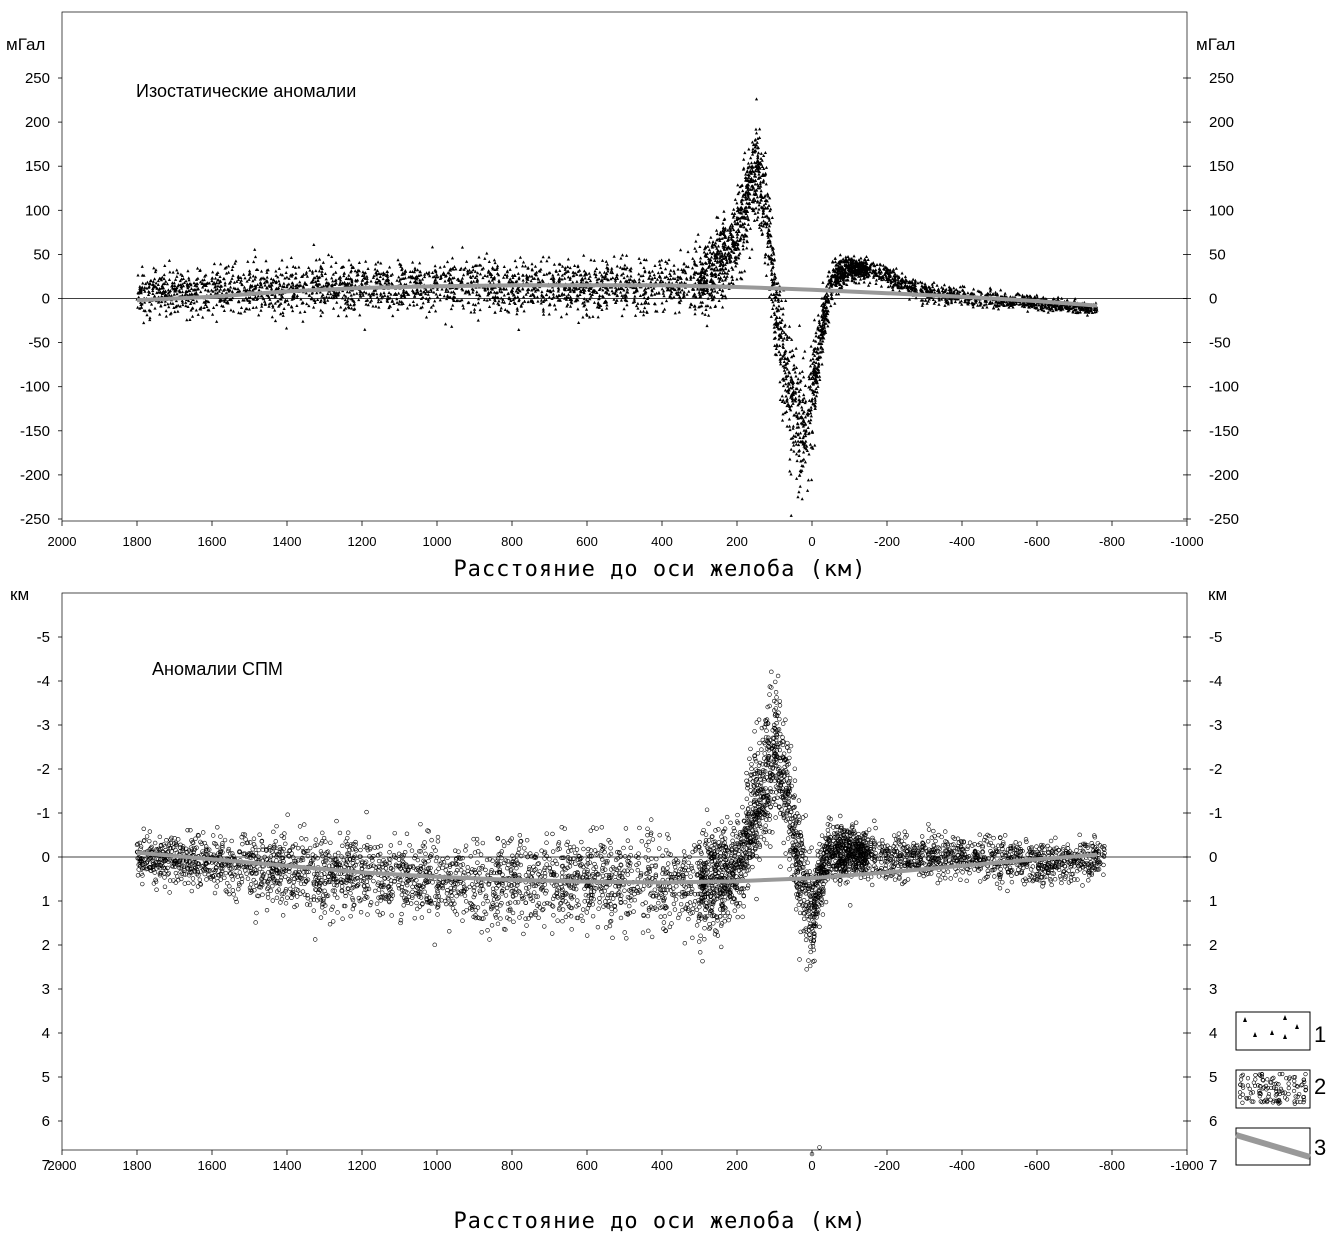  Describe the element at coordinates (1224, 387) in the screenshot. I see `isostatic-ytick-label-right: -100` at that location.